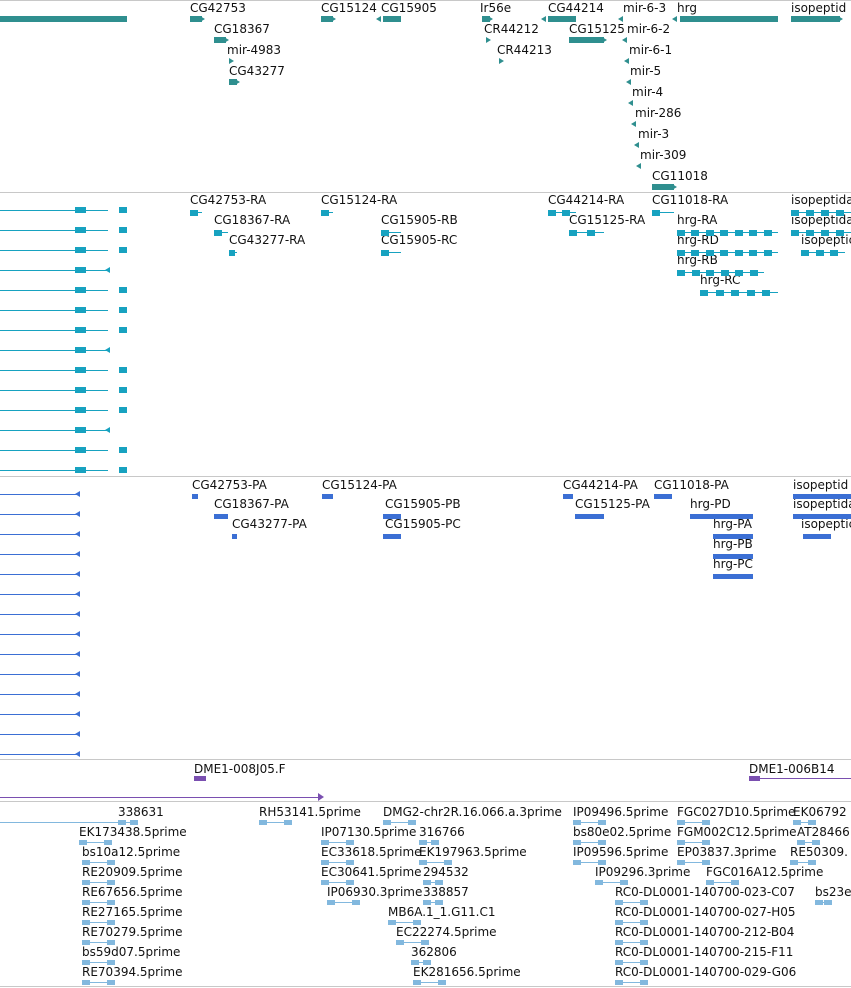 This screenshot has height=988, width=851. What do you see at coordinates (473, 852) in the screenshot?
I see `est-label: EK197963.5prime` at bounding box center [473, 852].